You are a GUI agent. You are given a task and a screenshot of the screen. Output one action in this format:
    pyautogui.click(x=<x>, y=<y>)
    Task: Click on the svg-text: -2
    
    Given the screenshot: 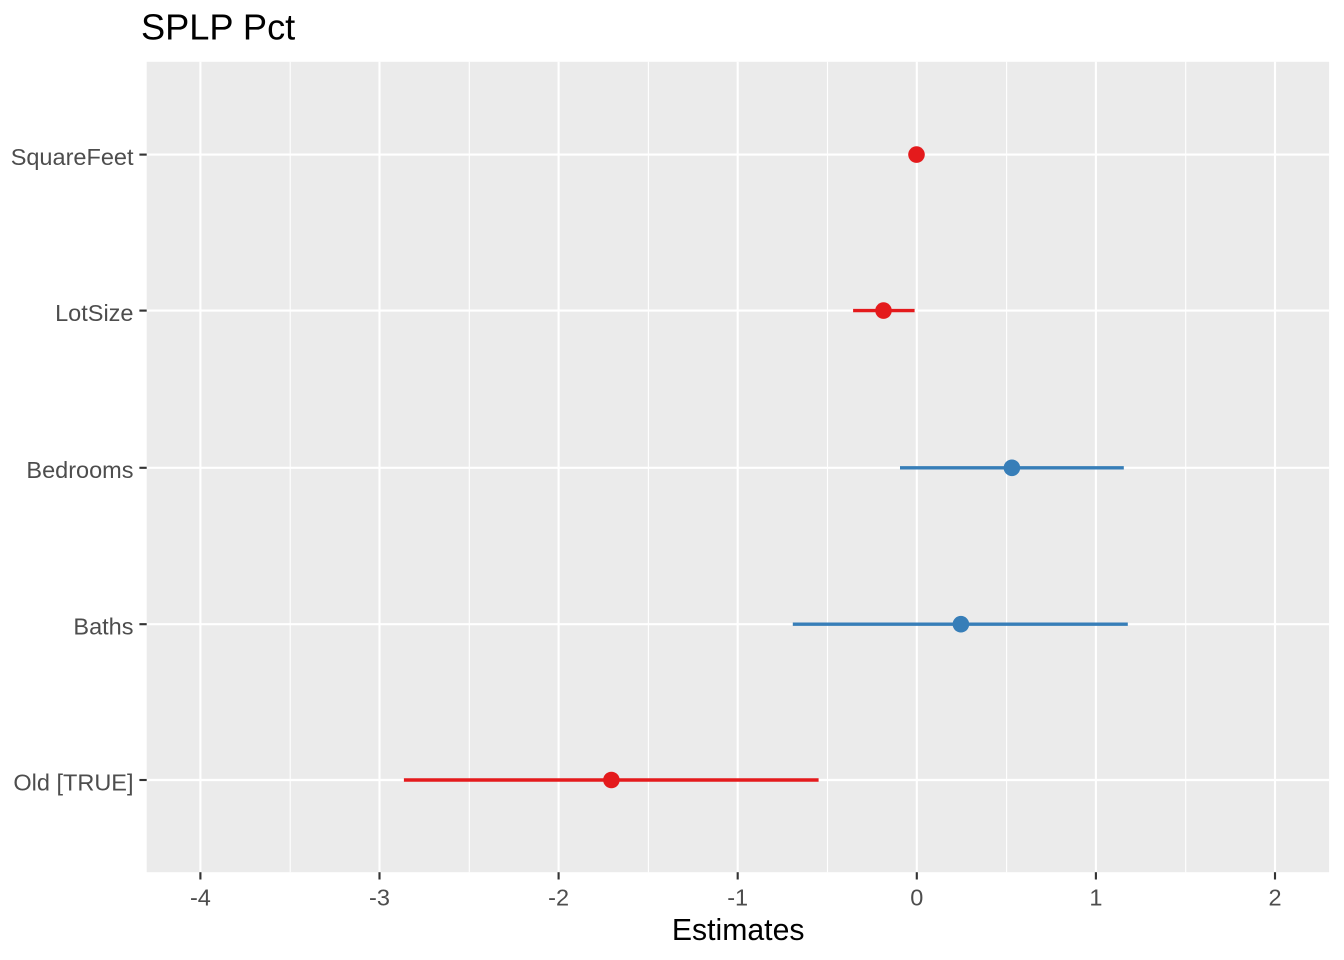 What is the action you would take?
    pyautogui.click(x=558, y=898)
    